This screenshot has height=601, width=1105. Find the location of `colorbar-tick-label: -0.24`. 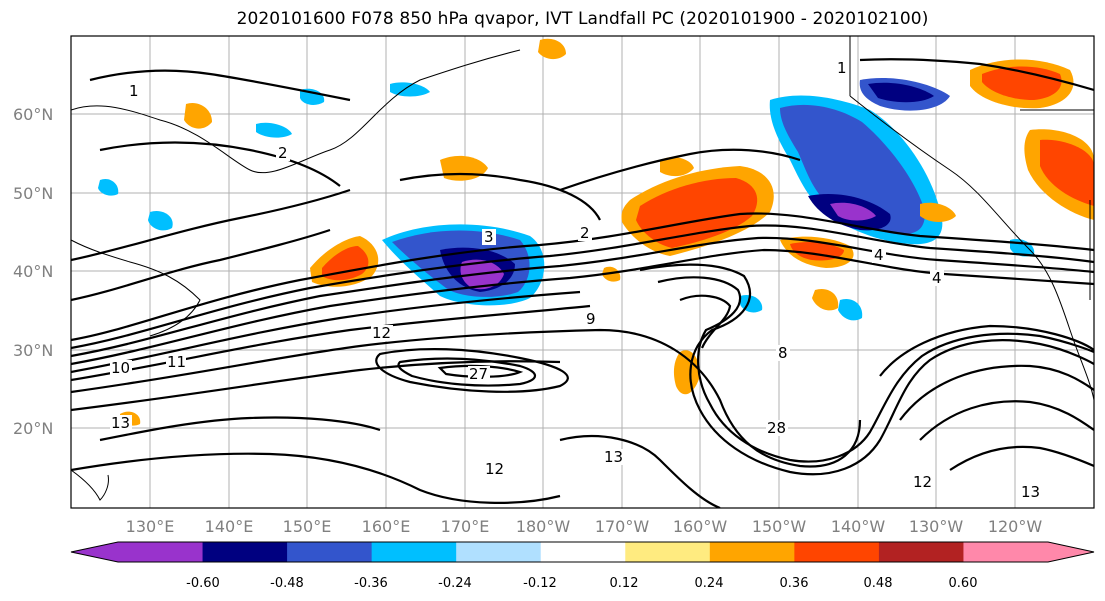

colorbar-tick-label: -0.24 is located at coordinates (455, 583).